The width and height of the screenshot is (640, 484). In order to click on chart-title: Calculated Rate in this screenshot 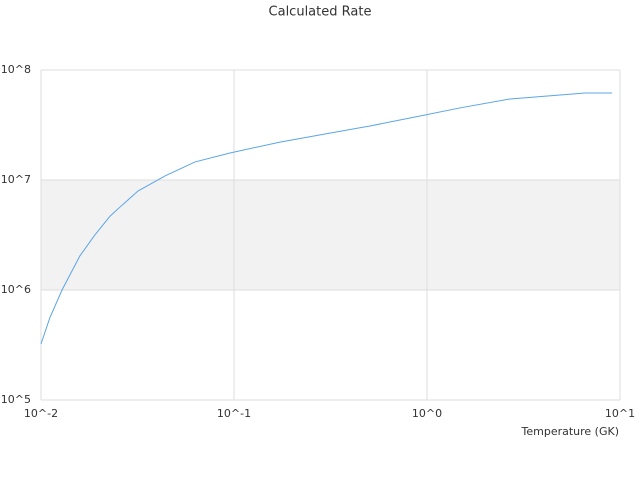, I will do `click(320, 12)`.